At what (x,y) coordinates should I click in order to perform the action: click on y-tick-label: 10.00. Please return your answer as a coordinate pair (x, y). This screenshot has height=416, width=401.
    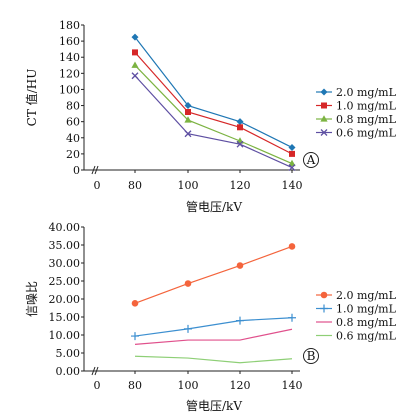
    Looking at the image, I should click on (65, 335).